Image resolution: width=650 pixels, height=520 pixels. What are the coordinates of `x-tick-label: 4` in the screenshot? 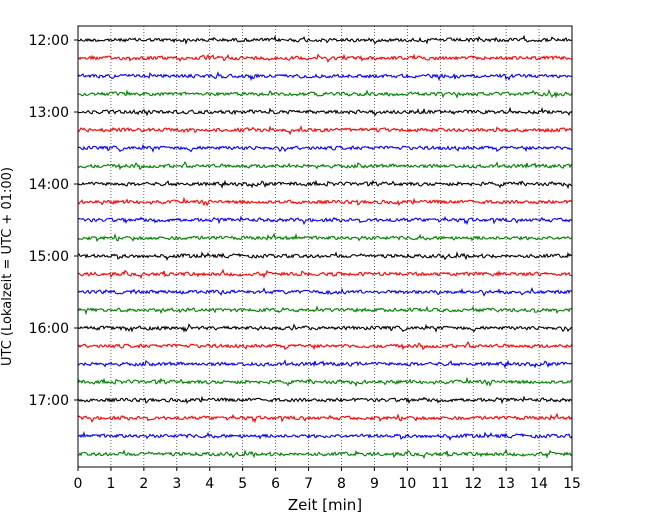 It's located at (209, 484).